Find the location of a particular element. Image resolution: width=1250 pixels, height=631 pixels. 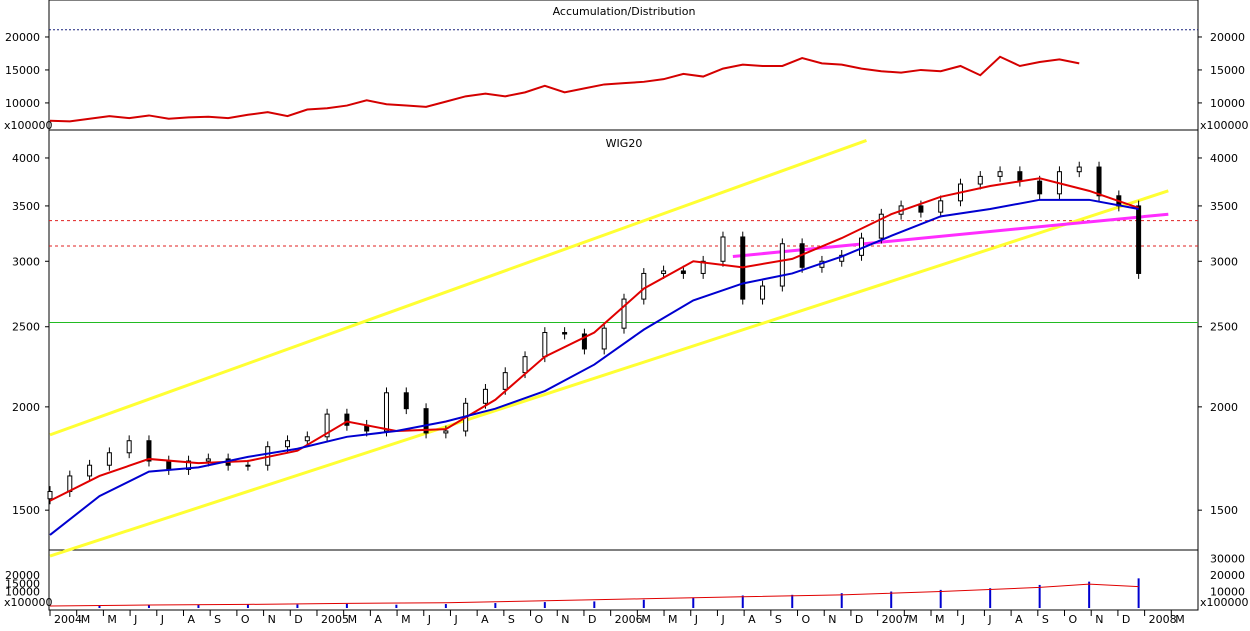

x-tick-label: 2007 is located at coordinates (896, 619).